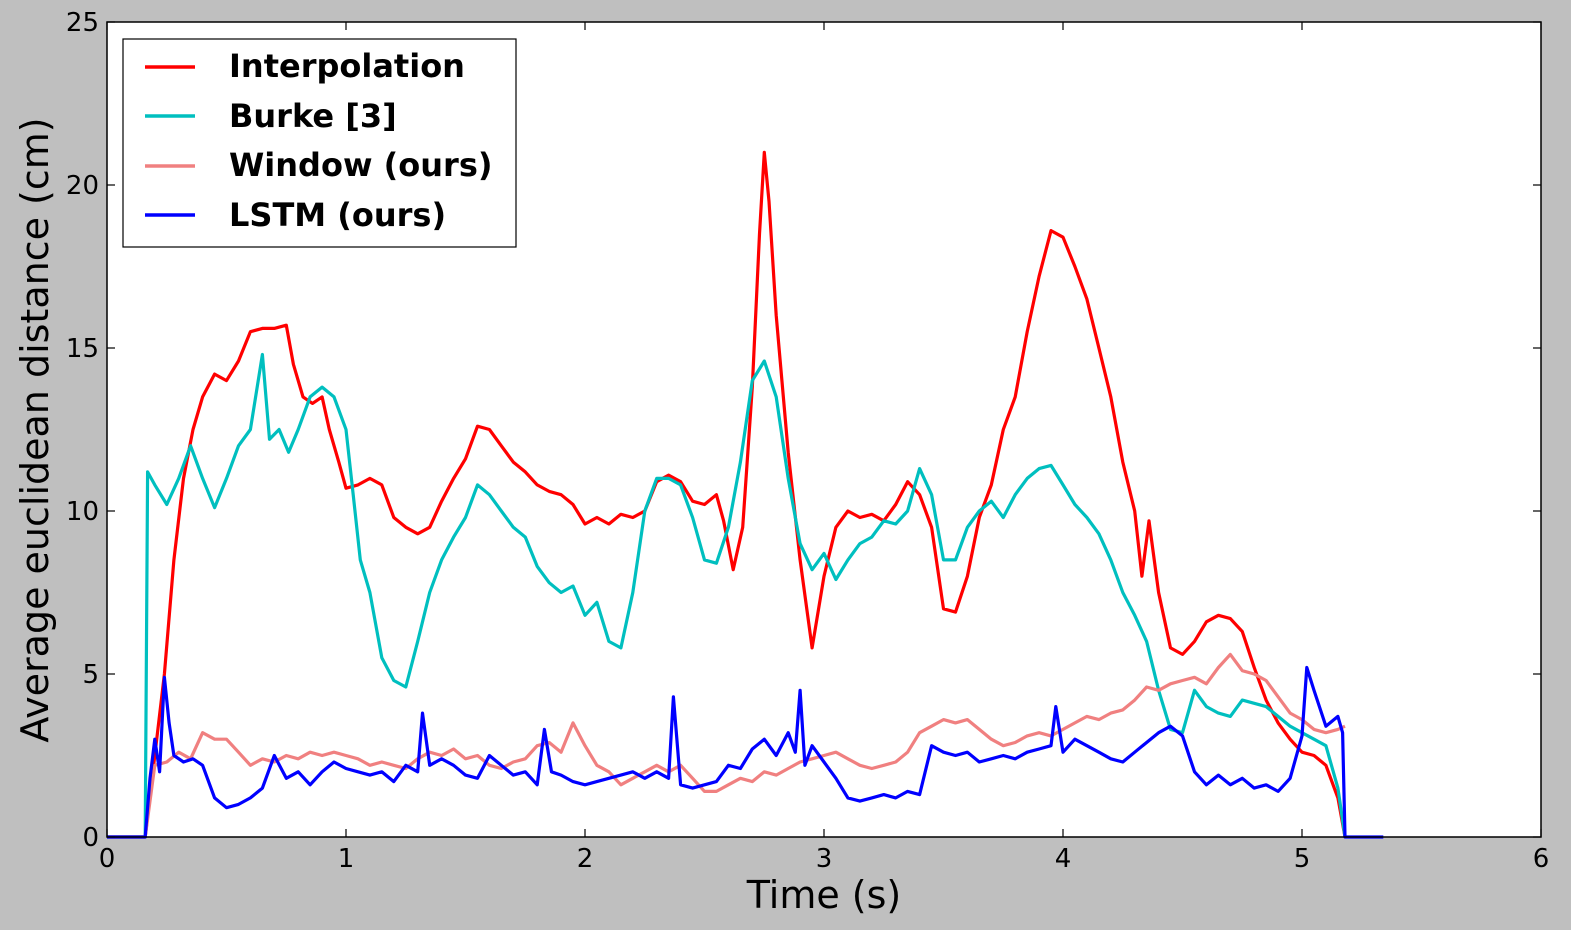 Image resolution: width=1571 pixels, height=930 pixels. What do you see at coordinates (1302, 859) in the screenshot?
I see `x-tick-label: 5` at bounding box center [1302, 859].